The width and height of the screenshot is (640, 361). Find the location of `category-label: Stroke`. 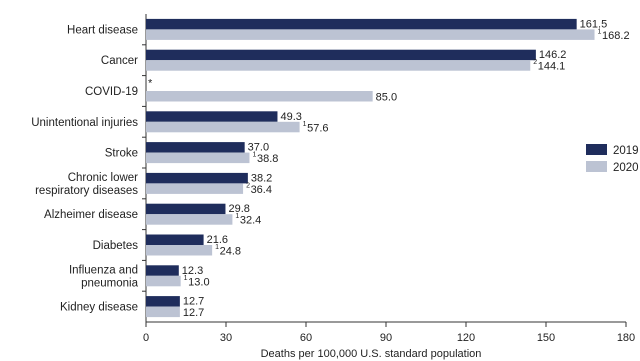

category-label: Stroke is located at coordinates (121, 154).